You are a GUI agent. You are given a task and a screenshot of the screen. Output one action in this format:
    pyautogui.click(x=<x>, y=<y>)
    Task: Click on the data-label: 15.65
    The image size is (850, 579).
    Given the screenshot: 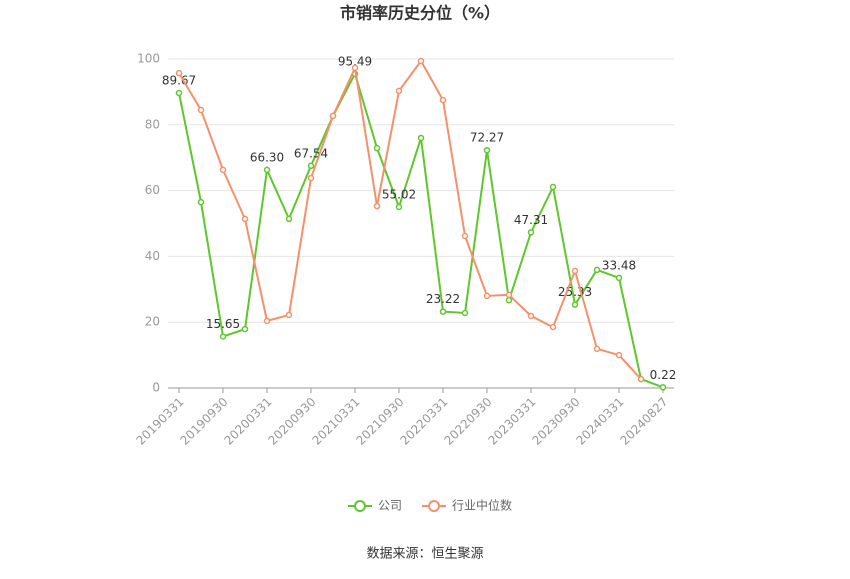 What is the action you would take?
    pyautogui.click(x=223, y=324)
    